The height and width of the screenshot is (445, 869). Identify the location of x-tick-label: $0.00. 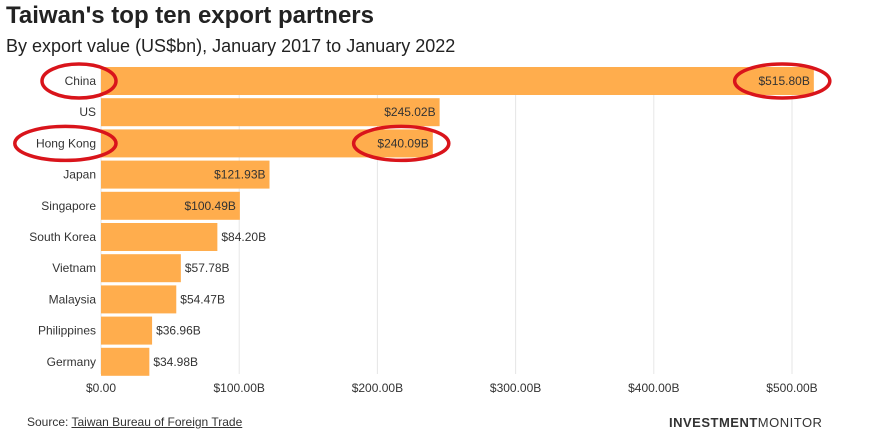
(101, 388).